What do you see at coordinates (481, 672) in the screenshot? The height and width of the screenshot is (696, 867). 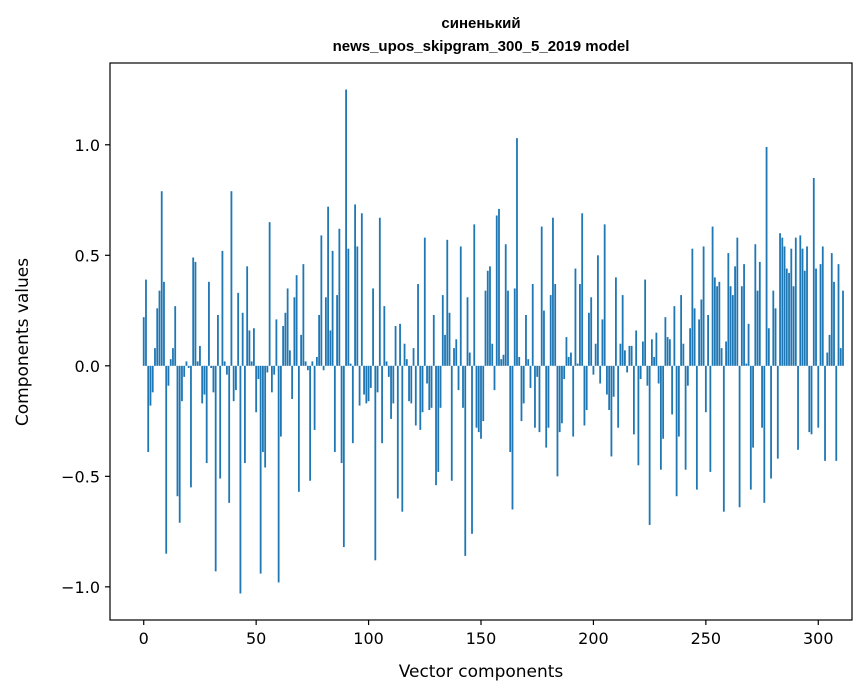 I see `x-axis-label: Vector components` at bounding box center [481, 672].